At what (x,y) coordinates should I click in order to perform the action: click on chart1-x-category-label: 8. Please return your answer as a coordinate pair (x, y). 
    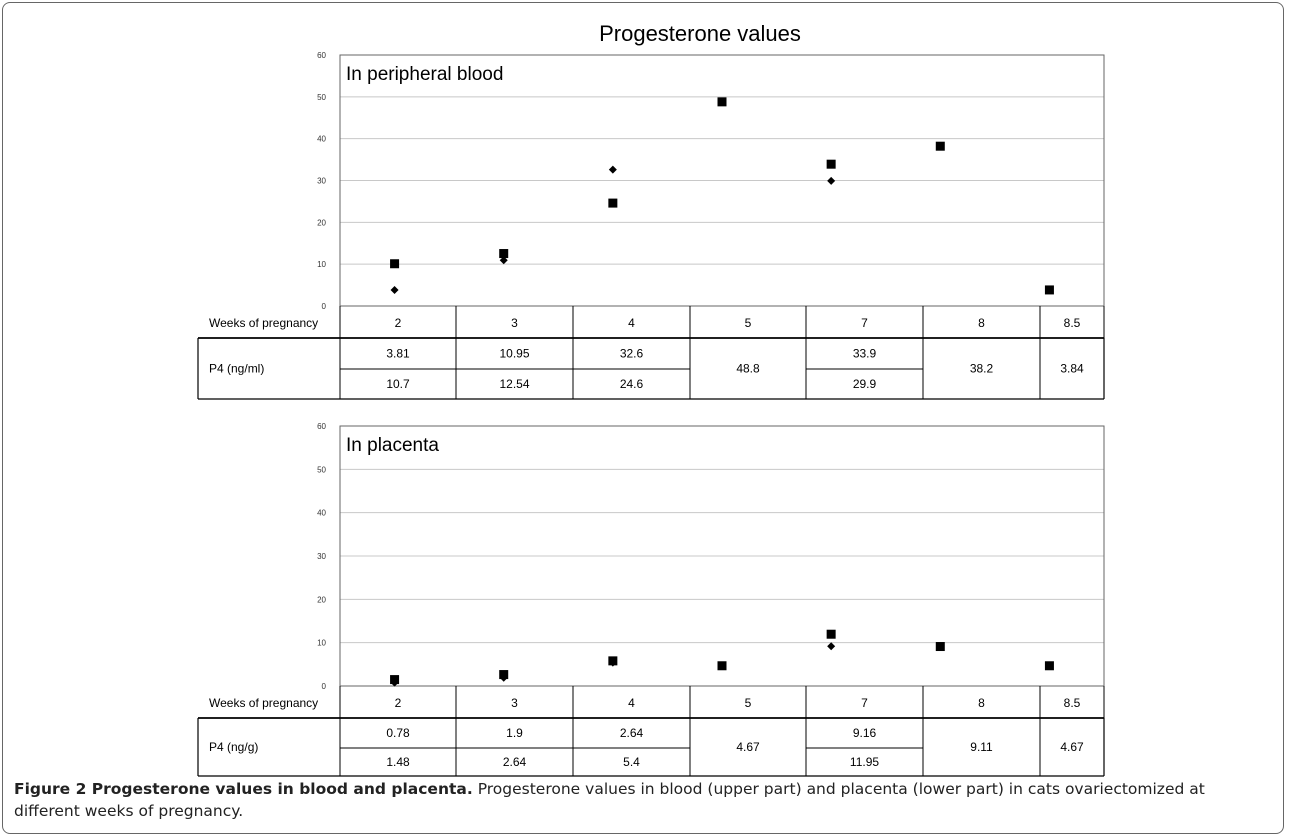
    Looking at the image, I should click on (981, 323).